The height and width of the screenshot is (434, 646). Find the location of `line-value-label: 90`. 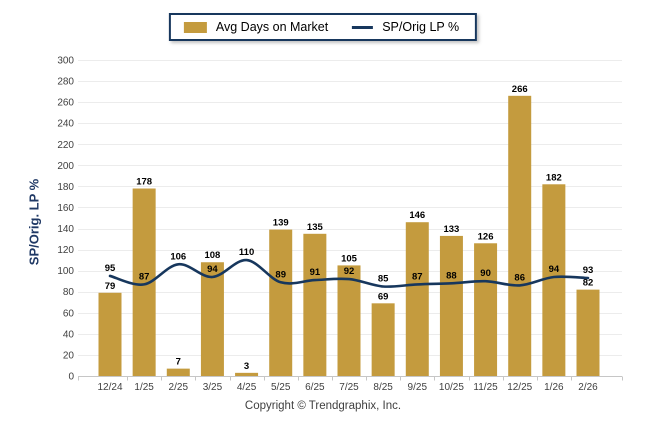

line-value-label: 90 is located at coordinates (485, 273).